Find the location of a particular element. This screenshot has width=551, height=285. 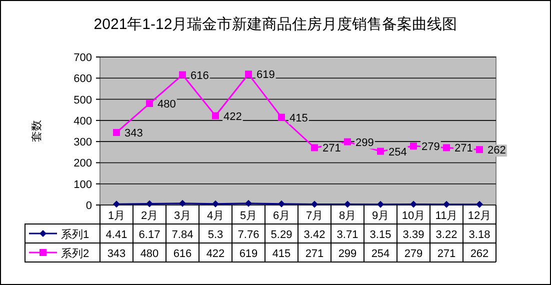

x-tick-label: 4月 is located at coordinates (215, 216).